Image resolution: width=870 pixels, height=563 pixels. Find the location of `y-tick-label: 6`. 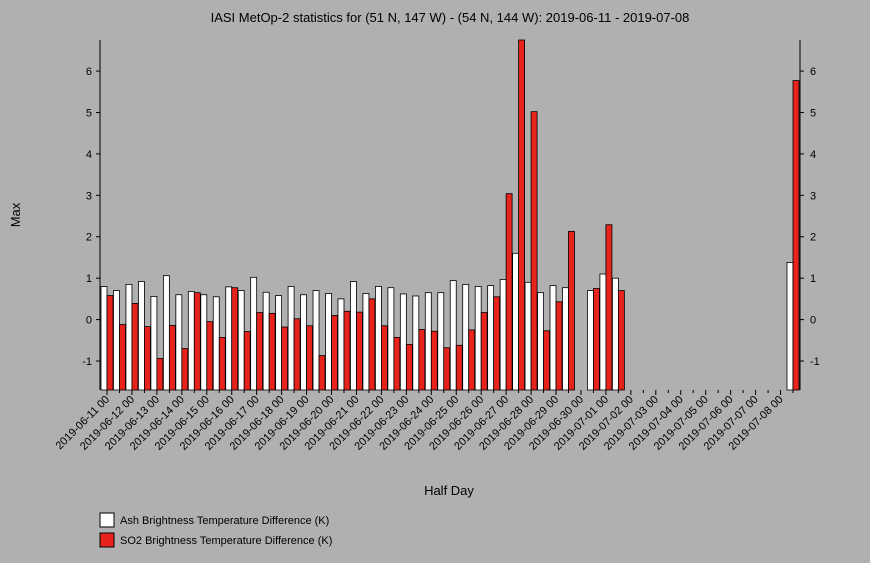

y-tick-label: 6 is located at coordinates (89, 72).